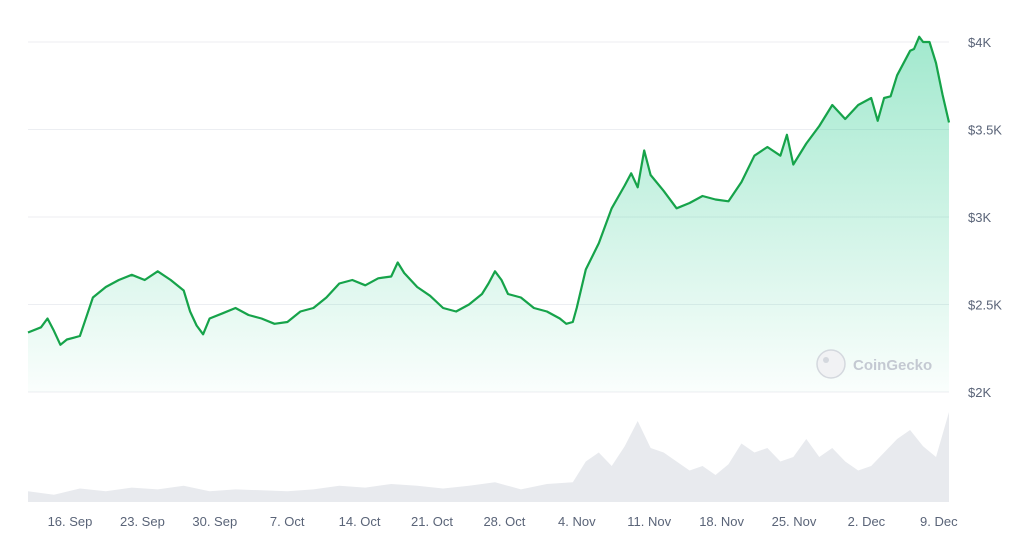 The width and height of the screenshot is (1024, 537). What do you see at coordinates (214, 521) in the screenshot?
I see `x-tick-label: 30. Sep` at bounding box center [214, 521].